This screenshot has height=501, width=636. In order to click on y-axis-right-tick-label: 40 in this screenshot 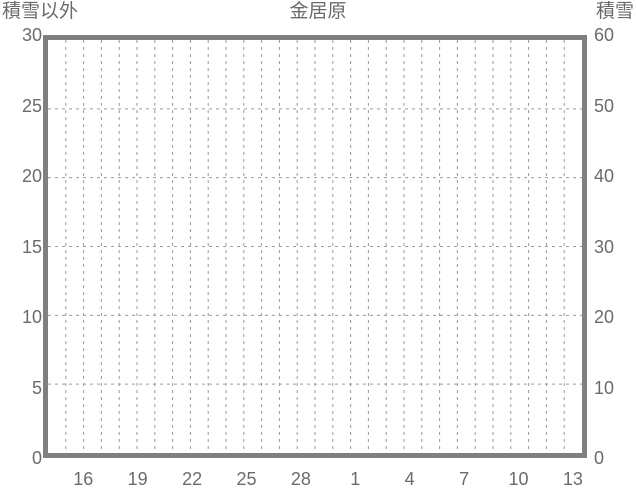, I will do `click(604, 176)`.